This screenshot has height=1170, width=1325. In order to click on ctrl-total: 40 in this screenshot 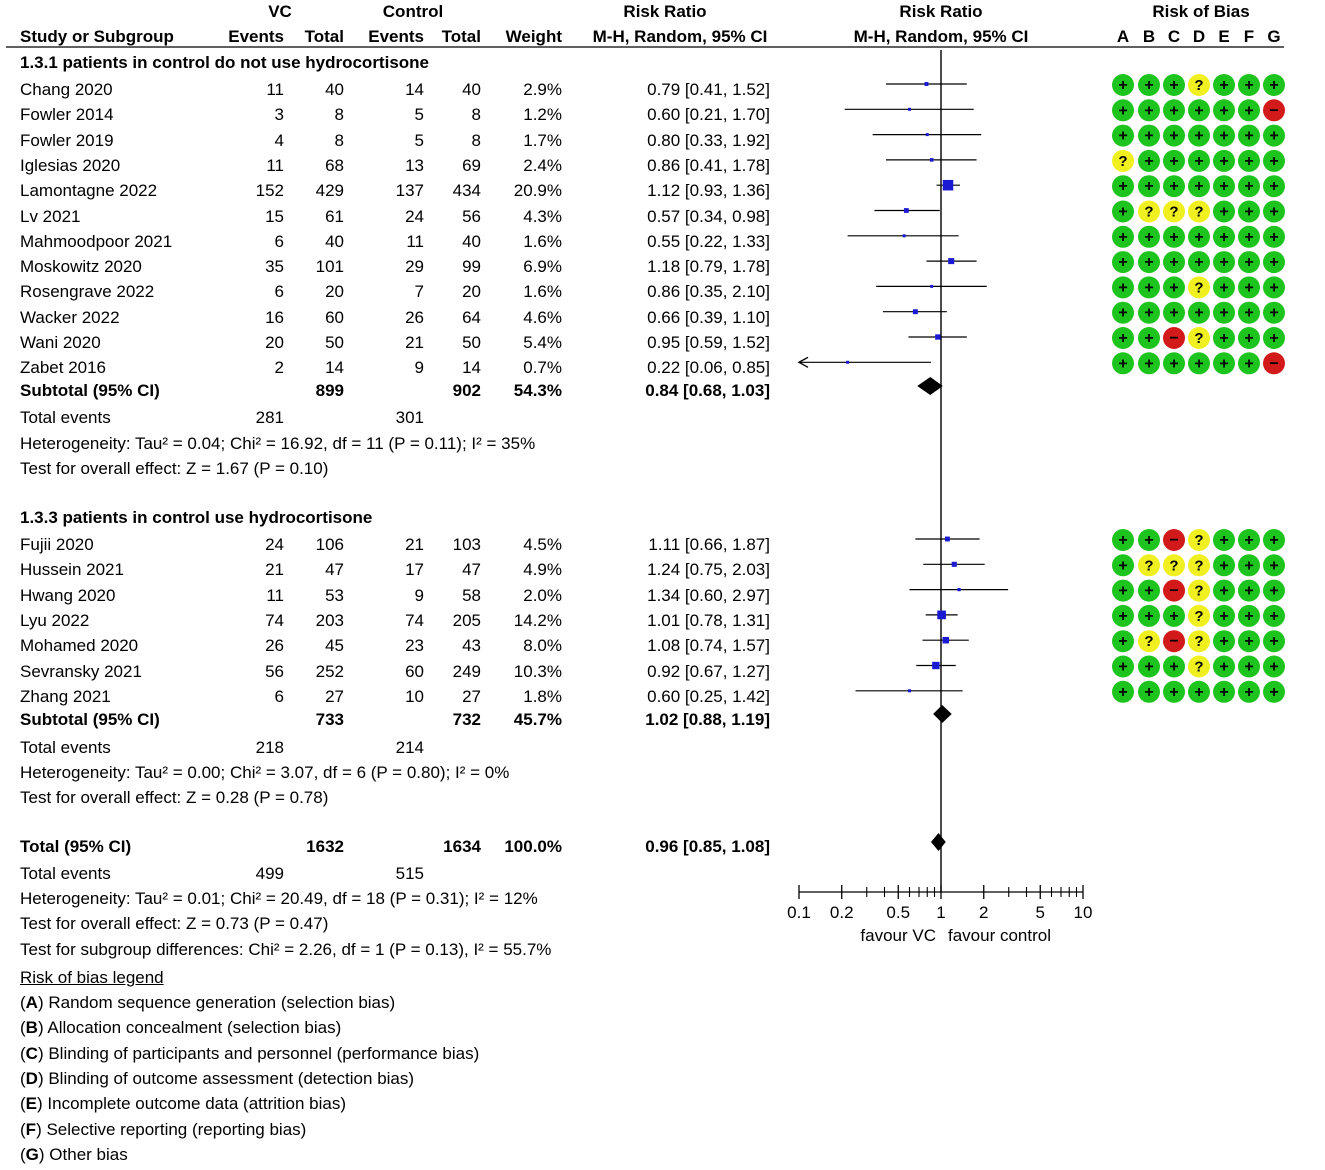, I will do `click(471, 241)`.